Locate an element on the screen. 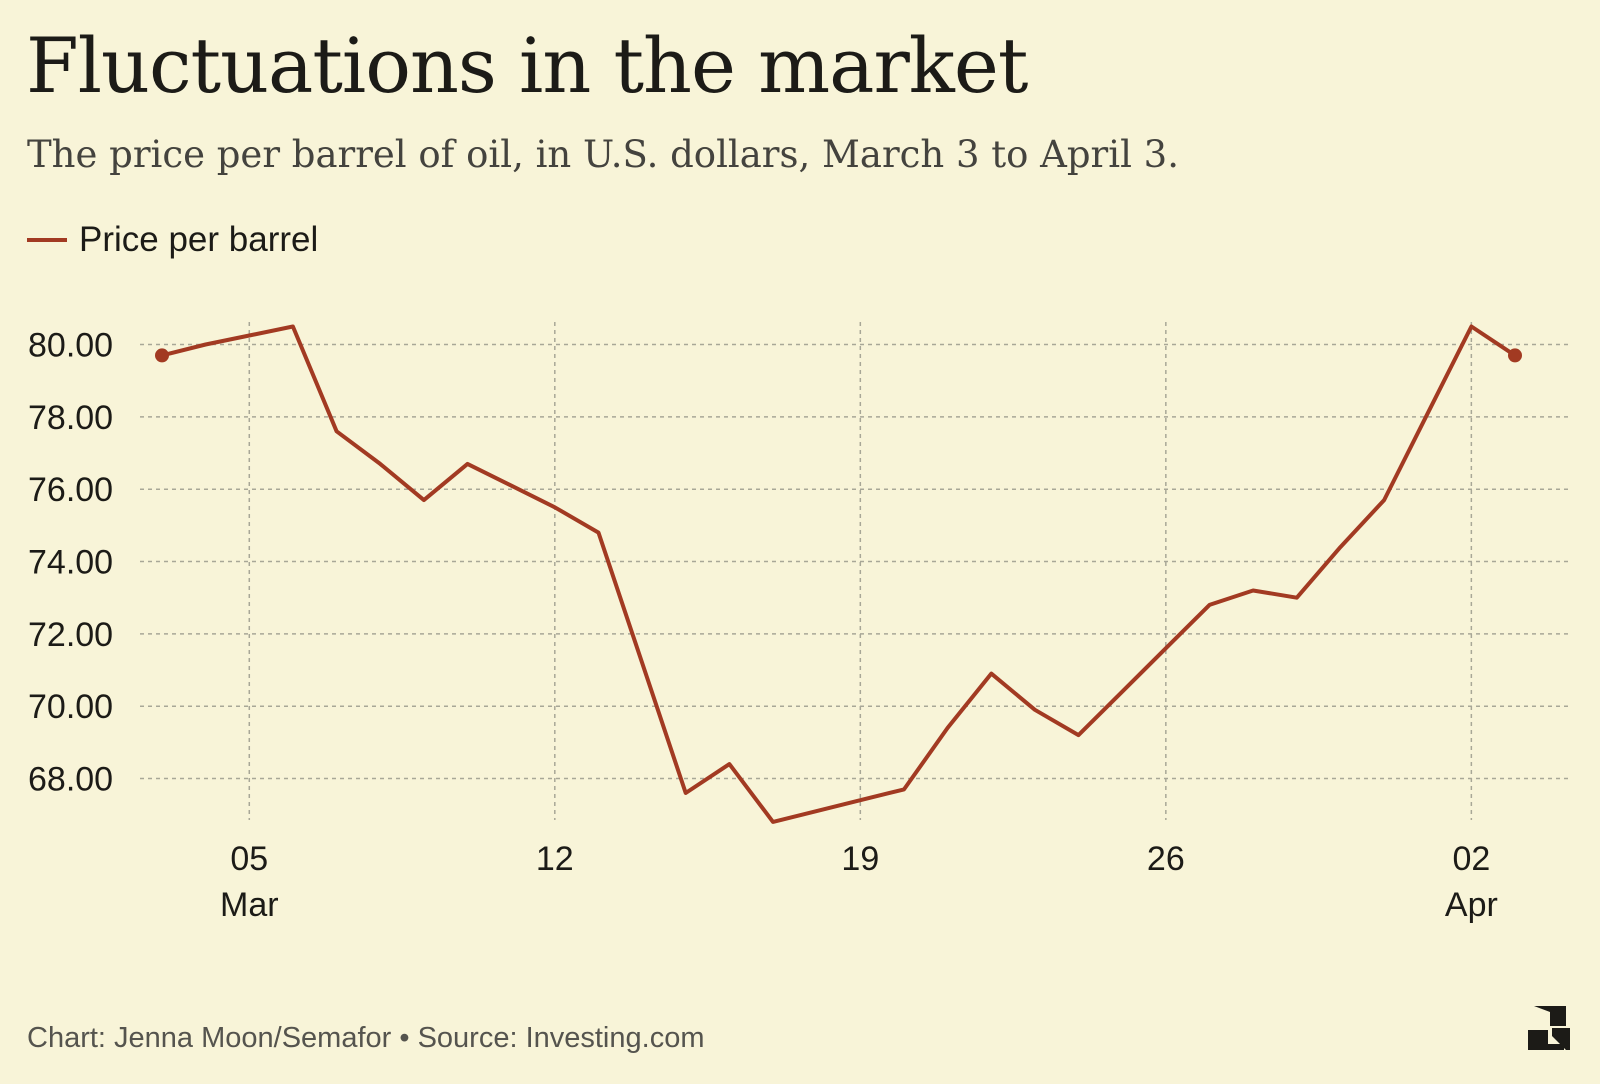 This screenshot has height=1084, width=1600. semafor-logo-icon is located at coordinates (1549, 1028).